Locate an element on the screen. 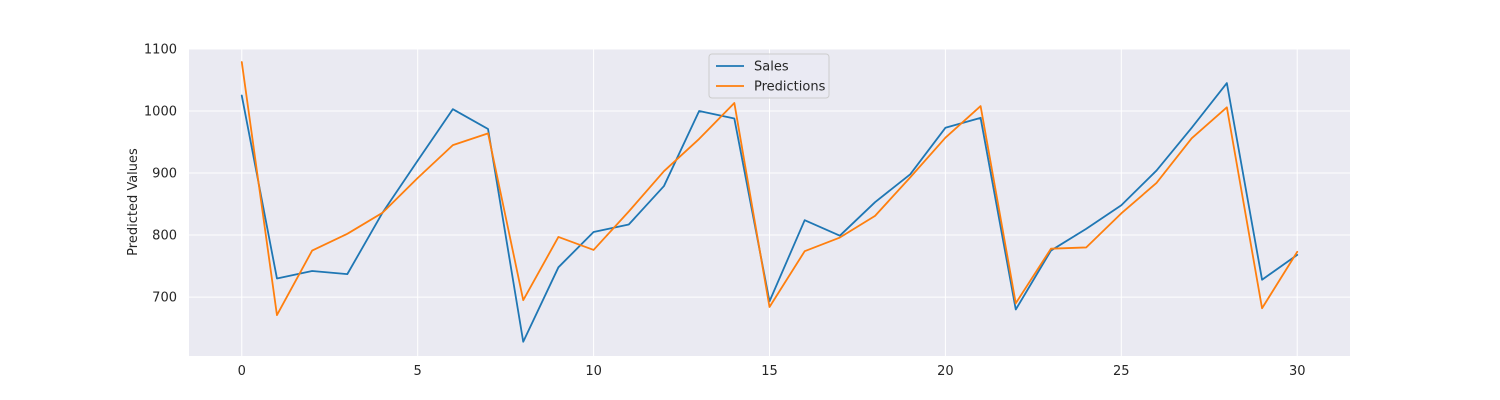 This screenshot has width=1500, height=400. legend: Sales Predictions is located at coordinates (769, 76).